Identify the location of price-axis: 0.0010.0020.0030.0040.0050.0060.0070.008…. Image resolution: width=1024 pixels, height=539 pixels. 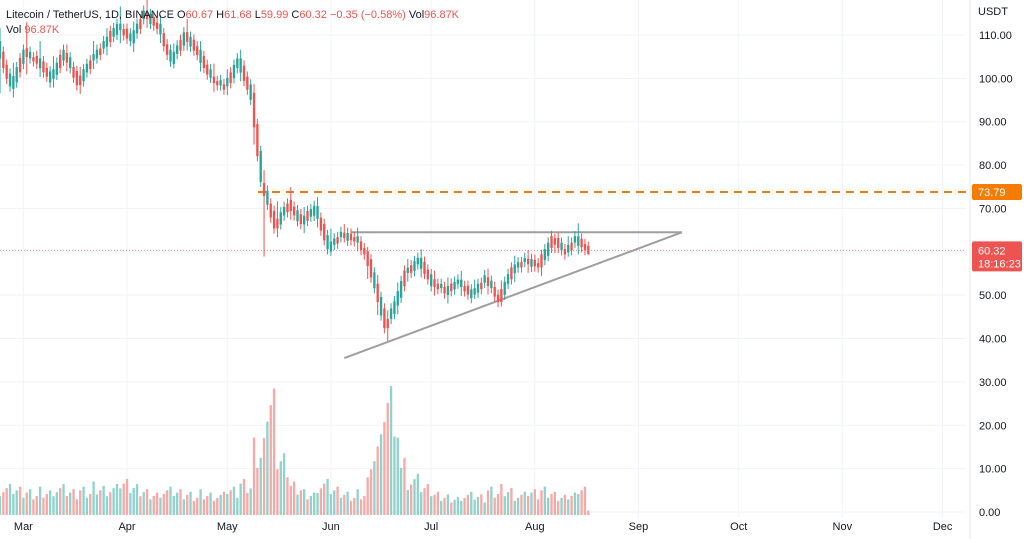
(996, 274).